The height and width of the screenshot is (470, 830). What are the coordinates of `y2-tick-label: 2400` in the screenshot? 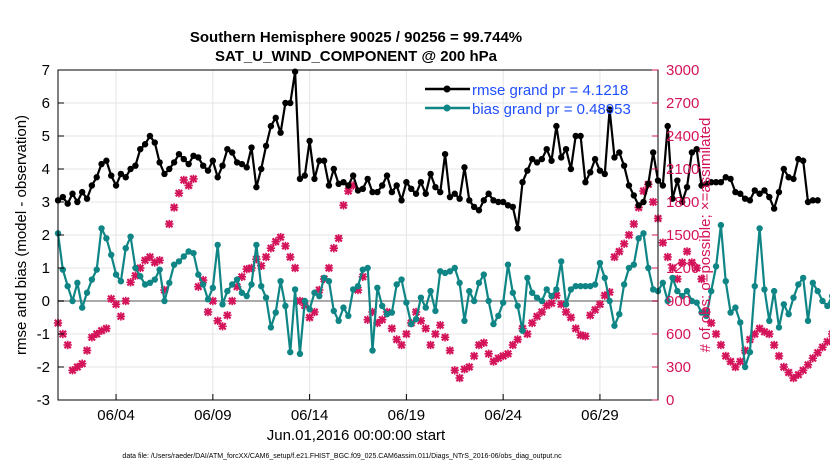 It's located at (682, 136).